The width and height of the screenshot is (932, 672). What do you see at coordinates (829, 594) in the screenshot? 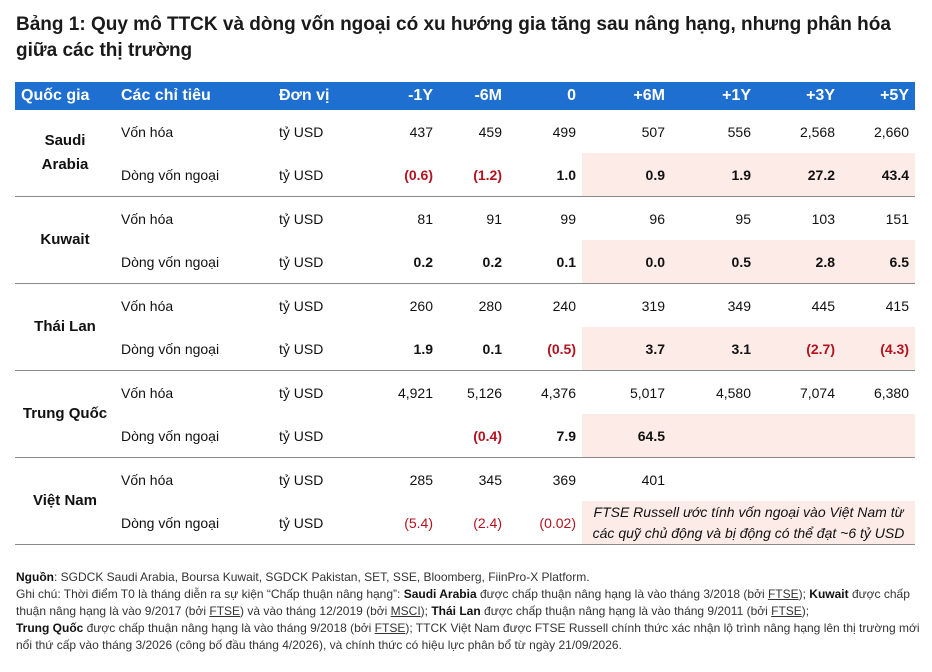
I see `note-keyword: Kuwait` at bounding box center [829, 594].